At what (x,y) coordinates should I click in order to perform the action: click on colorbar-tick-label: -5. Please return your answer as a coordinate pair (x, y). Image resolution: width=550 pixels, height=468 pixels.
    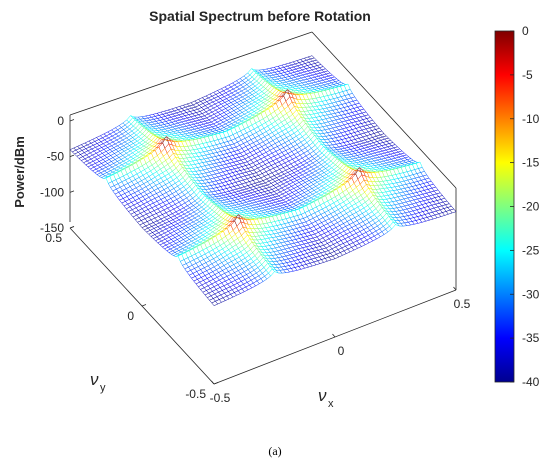
    Looking at the image, I should click on (527, 75).